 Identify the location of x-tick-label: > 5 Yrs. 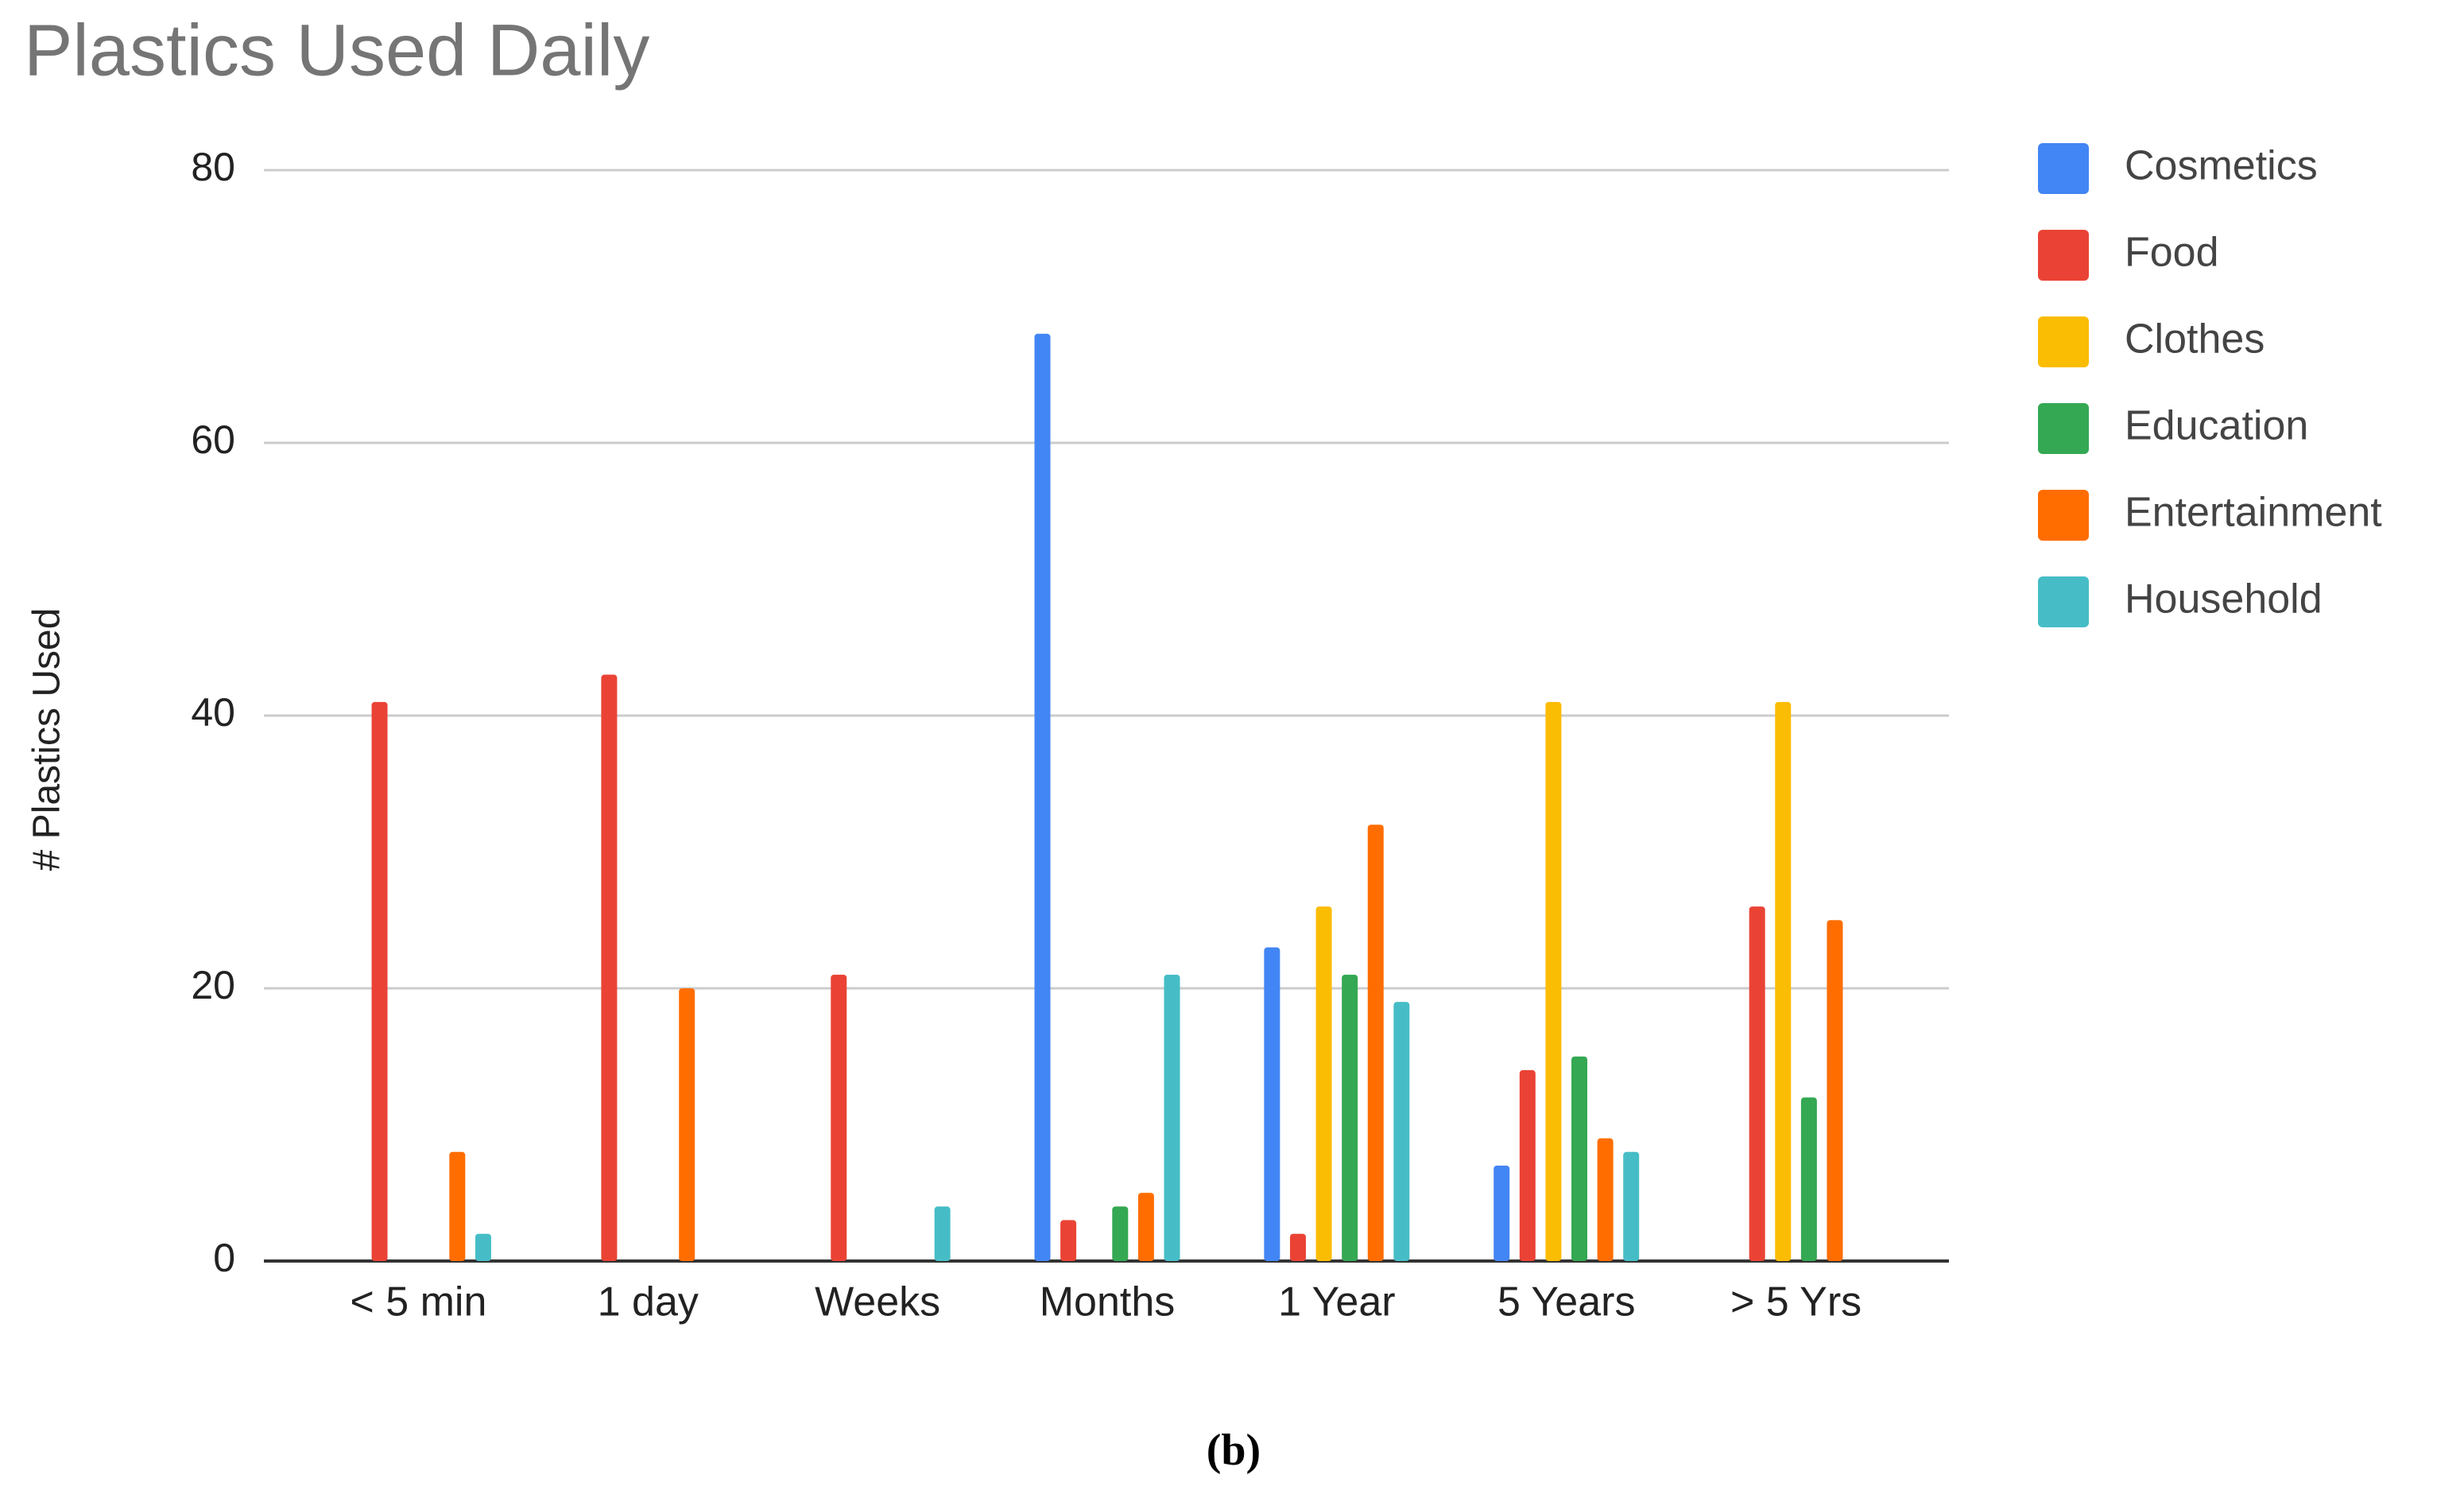
(1796, 1302).